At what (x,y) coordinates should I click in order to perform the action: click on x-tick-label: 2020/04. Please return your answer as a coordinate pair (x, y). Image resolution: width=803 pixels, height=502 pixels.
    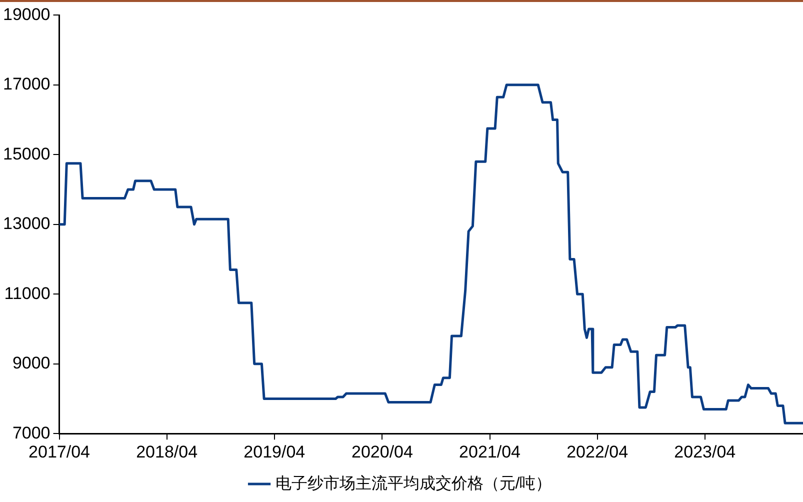
    Looking at the image, I should click on (382, 452).